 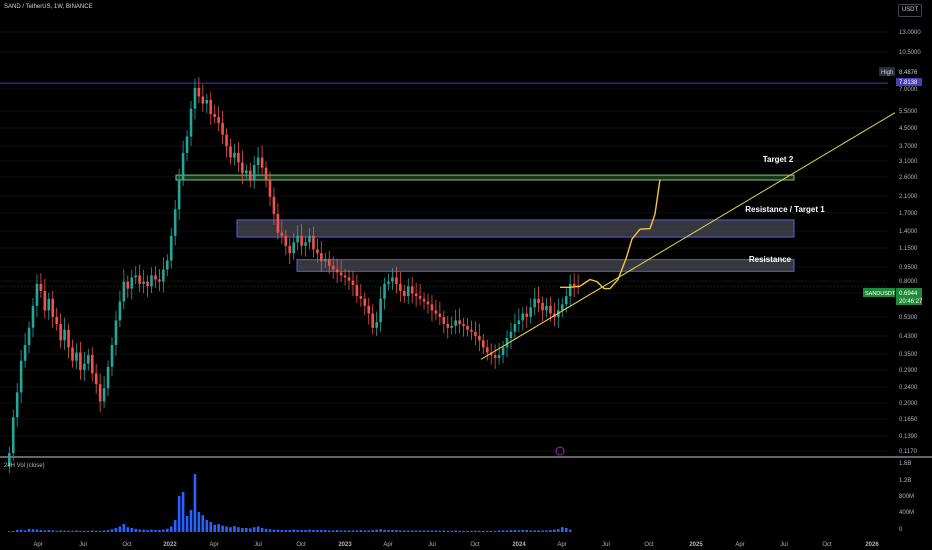 I want to click on high-label: High, so click(x=887, y=73).